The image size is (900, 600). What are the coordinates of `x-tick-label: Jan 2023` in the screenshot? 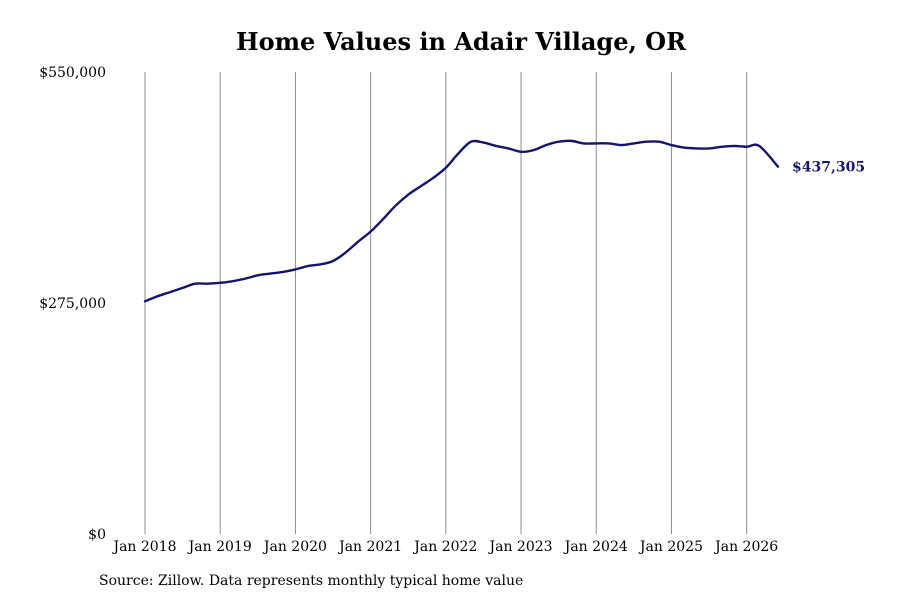 It's located at (520, 547).